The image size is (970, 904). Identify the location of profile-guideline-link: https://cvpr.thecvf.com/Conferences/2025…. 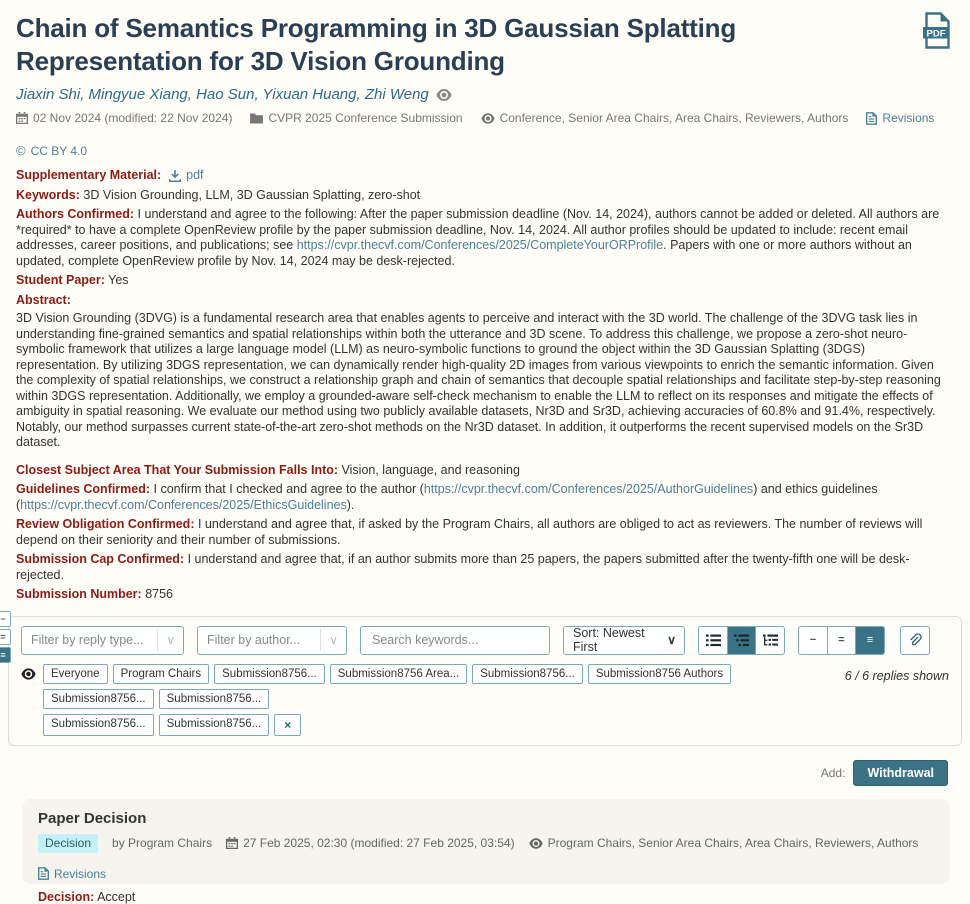
(480, 245).